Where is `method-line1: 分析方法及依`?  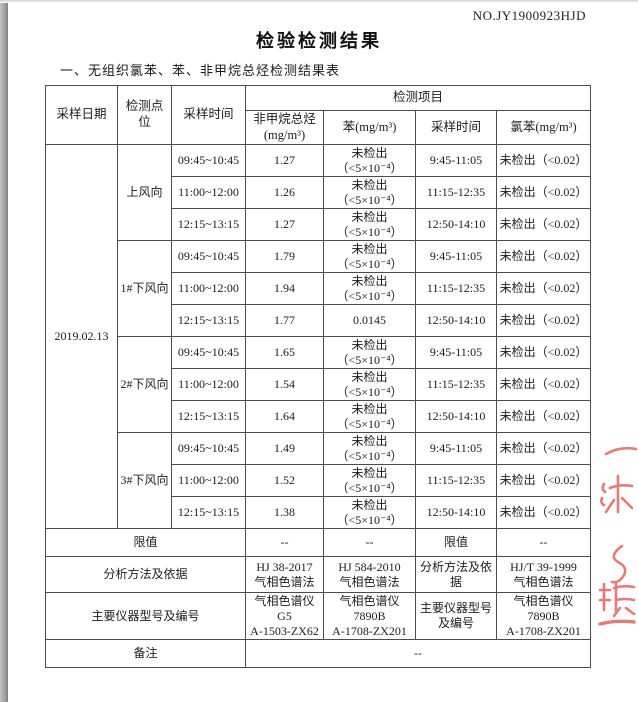 method-line1: 分析方法及依 is located at coordinates (455, 566).